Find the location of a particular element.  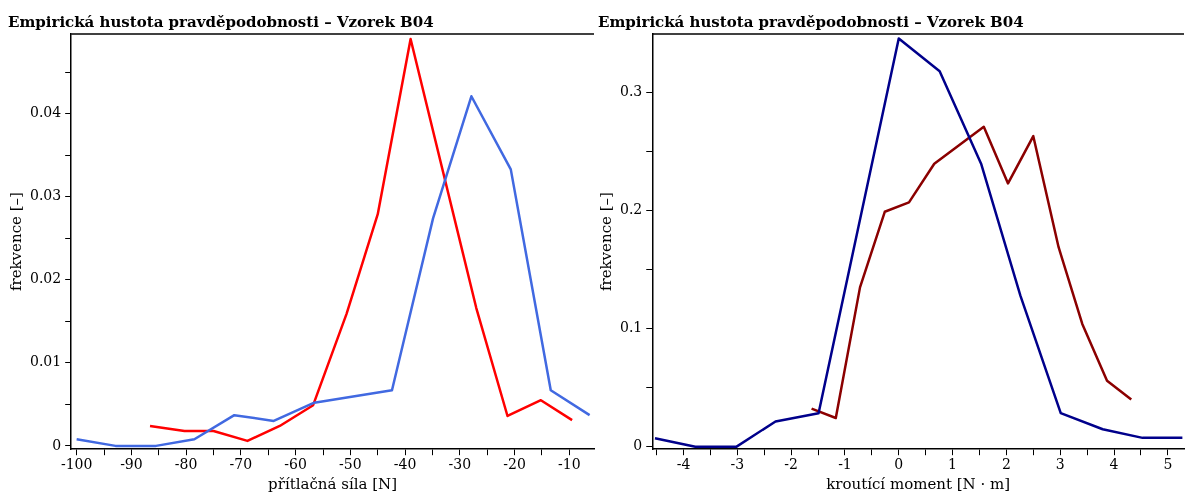

x-tick-label: -2 is located at coordinates (791, 464).